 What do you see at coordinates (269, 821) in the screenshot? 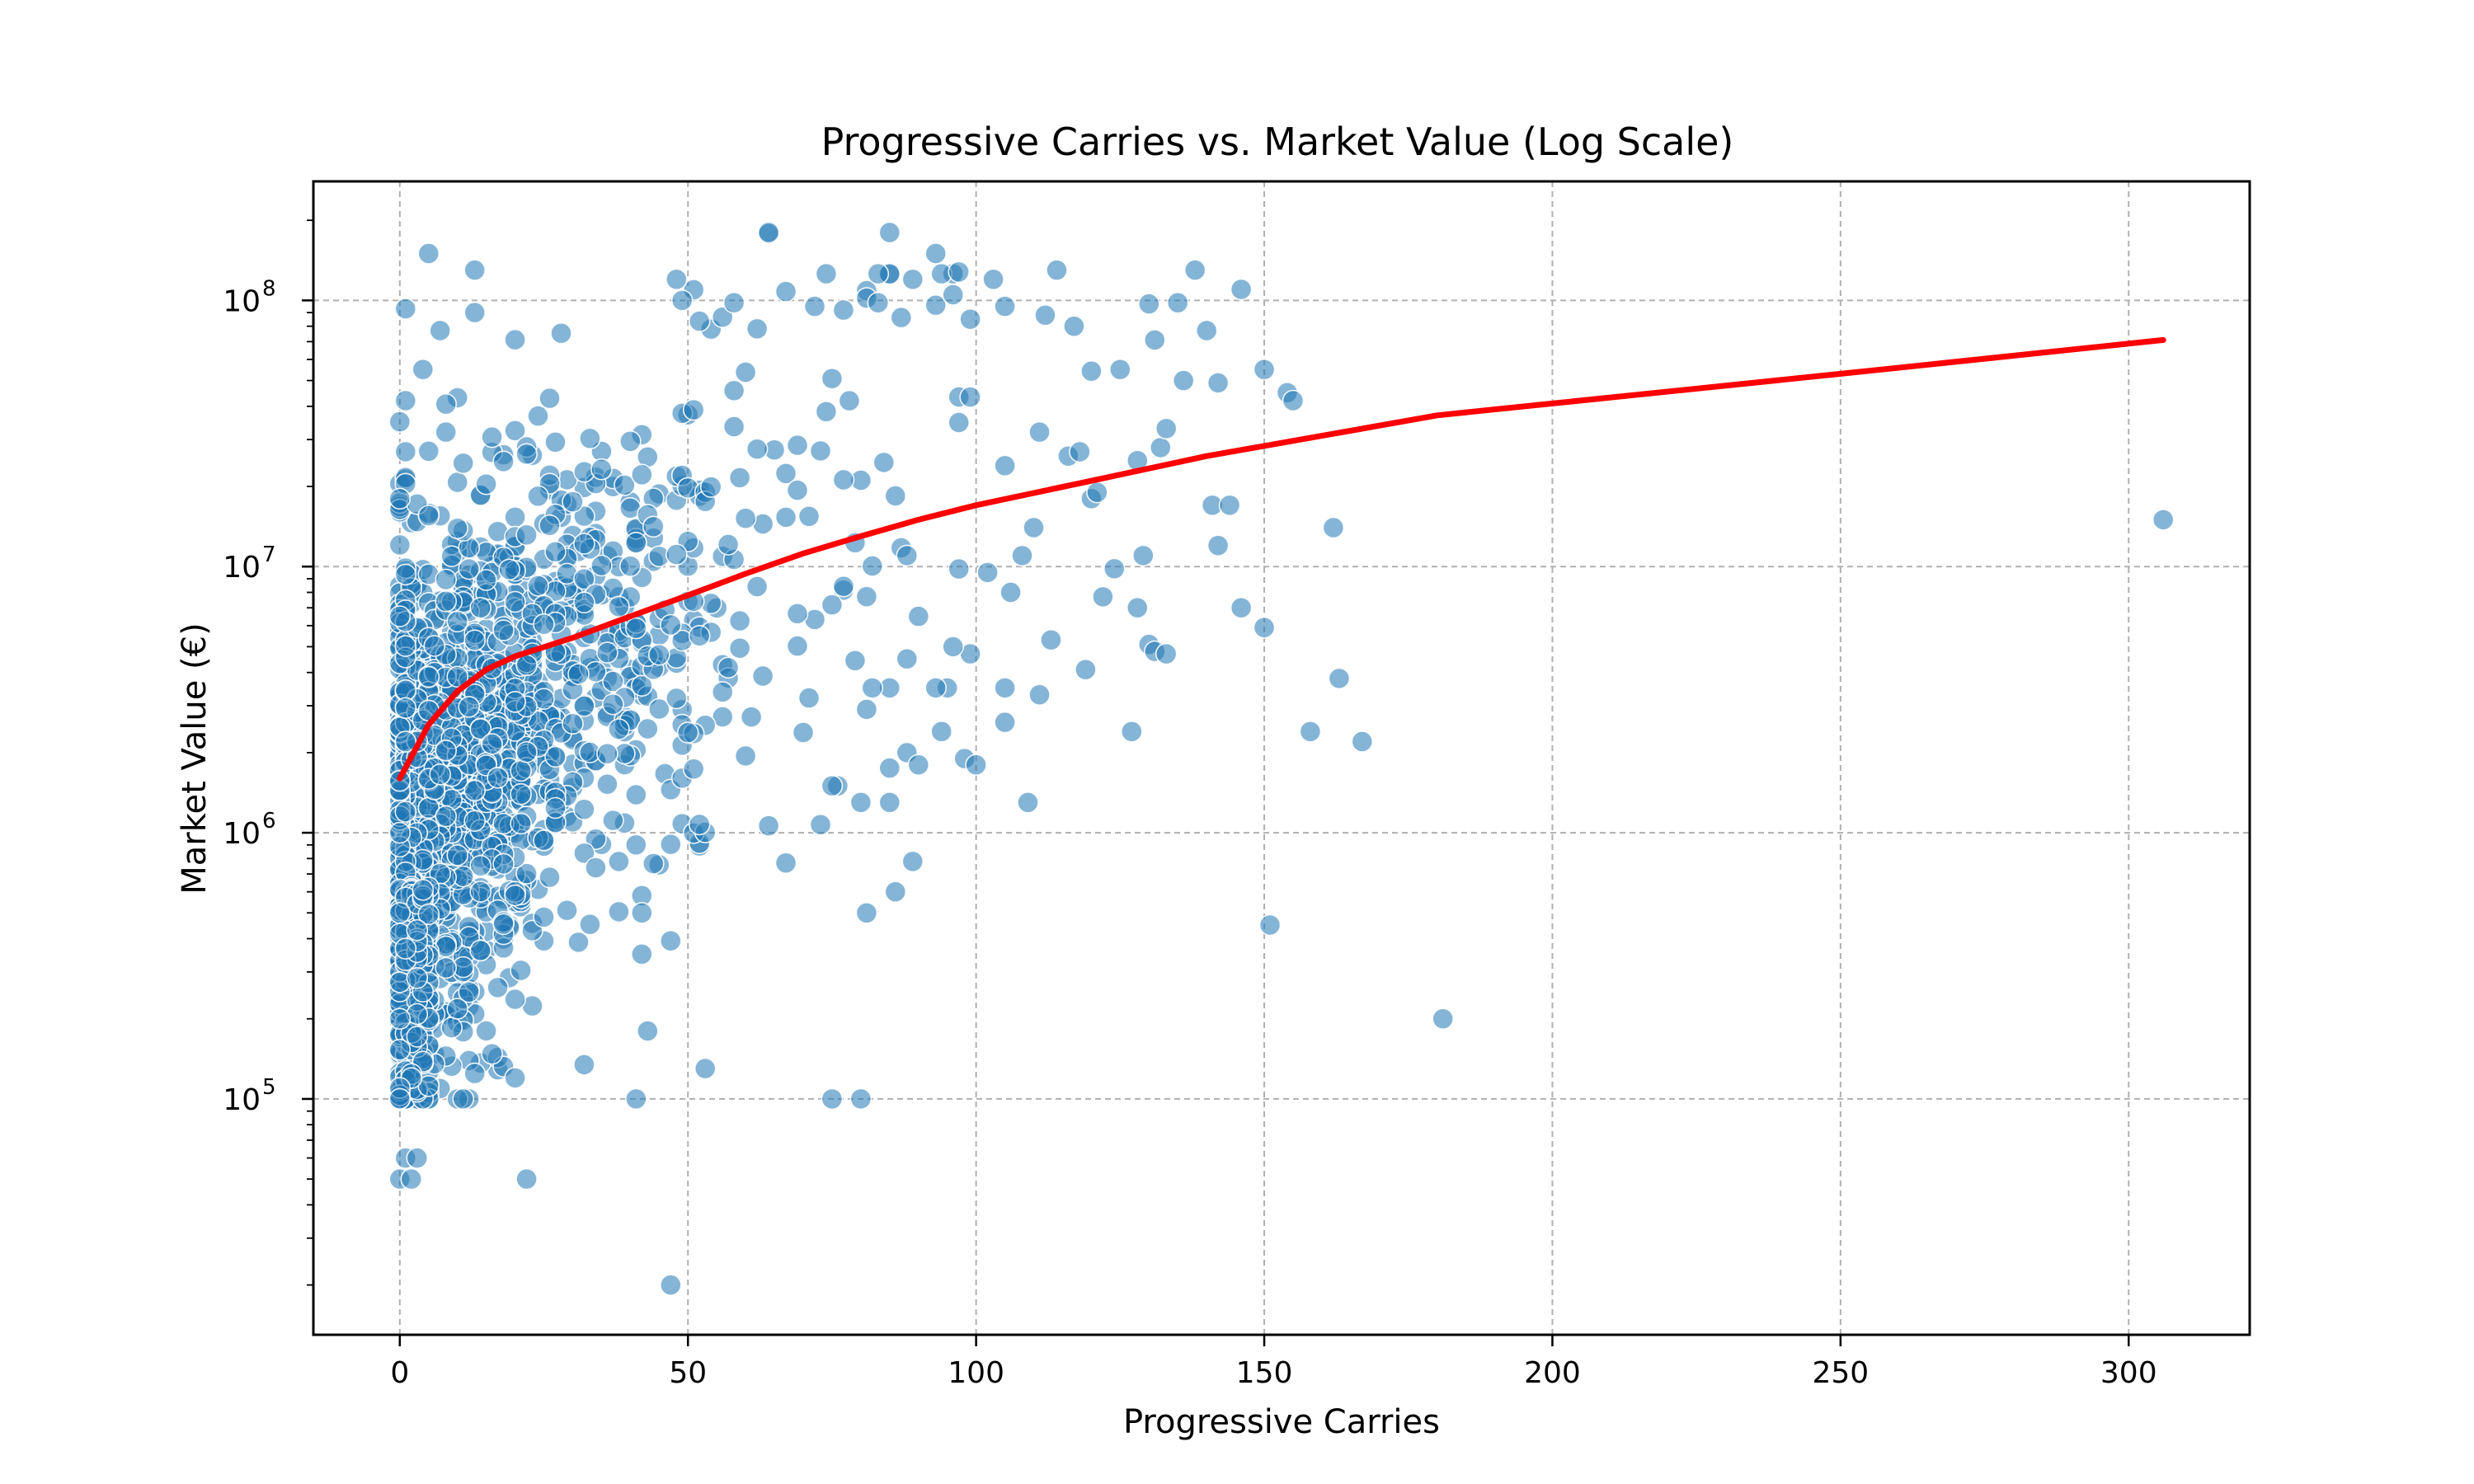
I see `y-tick-exponent: 6` at bounding box center [269, 821].